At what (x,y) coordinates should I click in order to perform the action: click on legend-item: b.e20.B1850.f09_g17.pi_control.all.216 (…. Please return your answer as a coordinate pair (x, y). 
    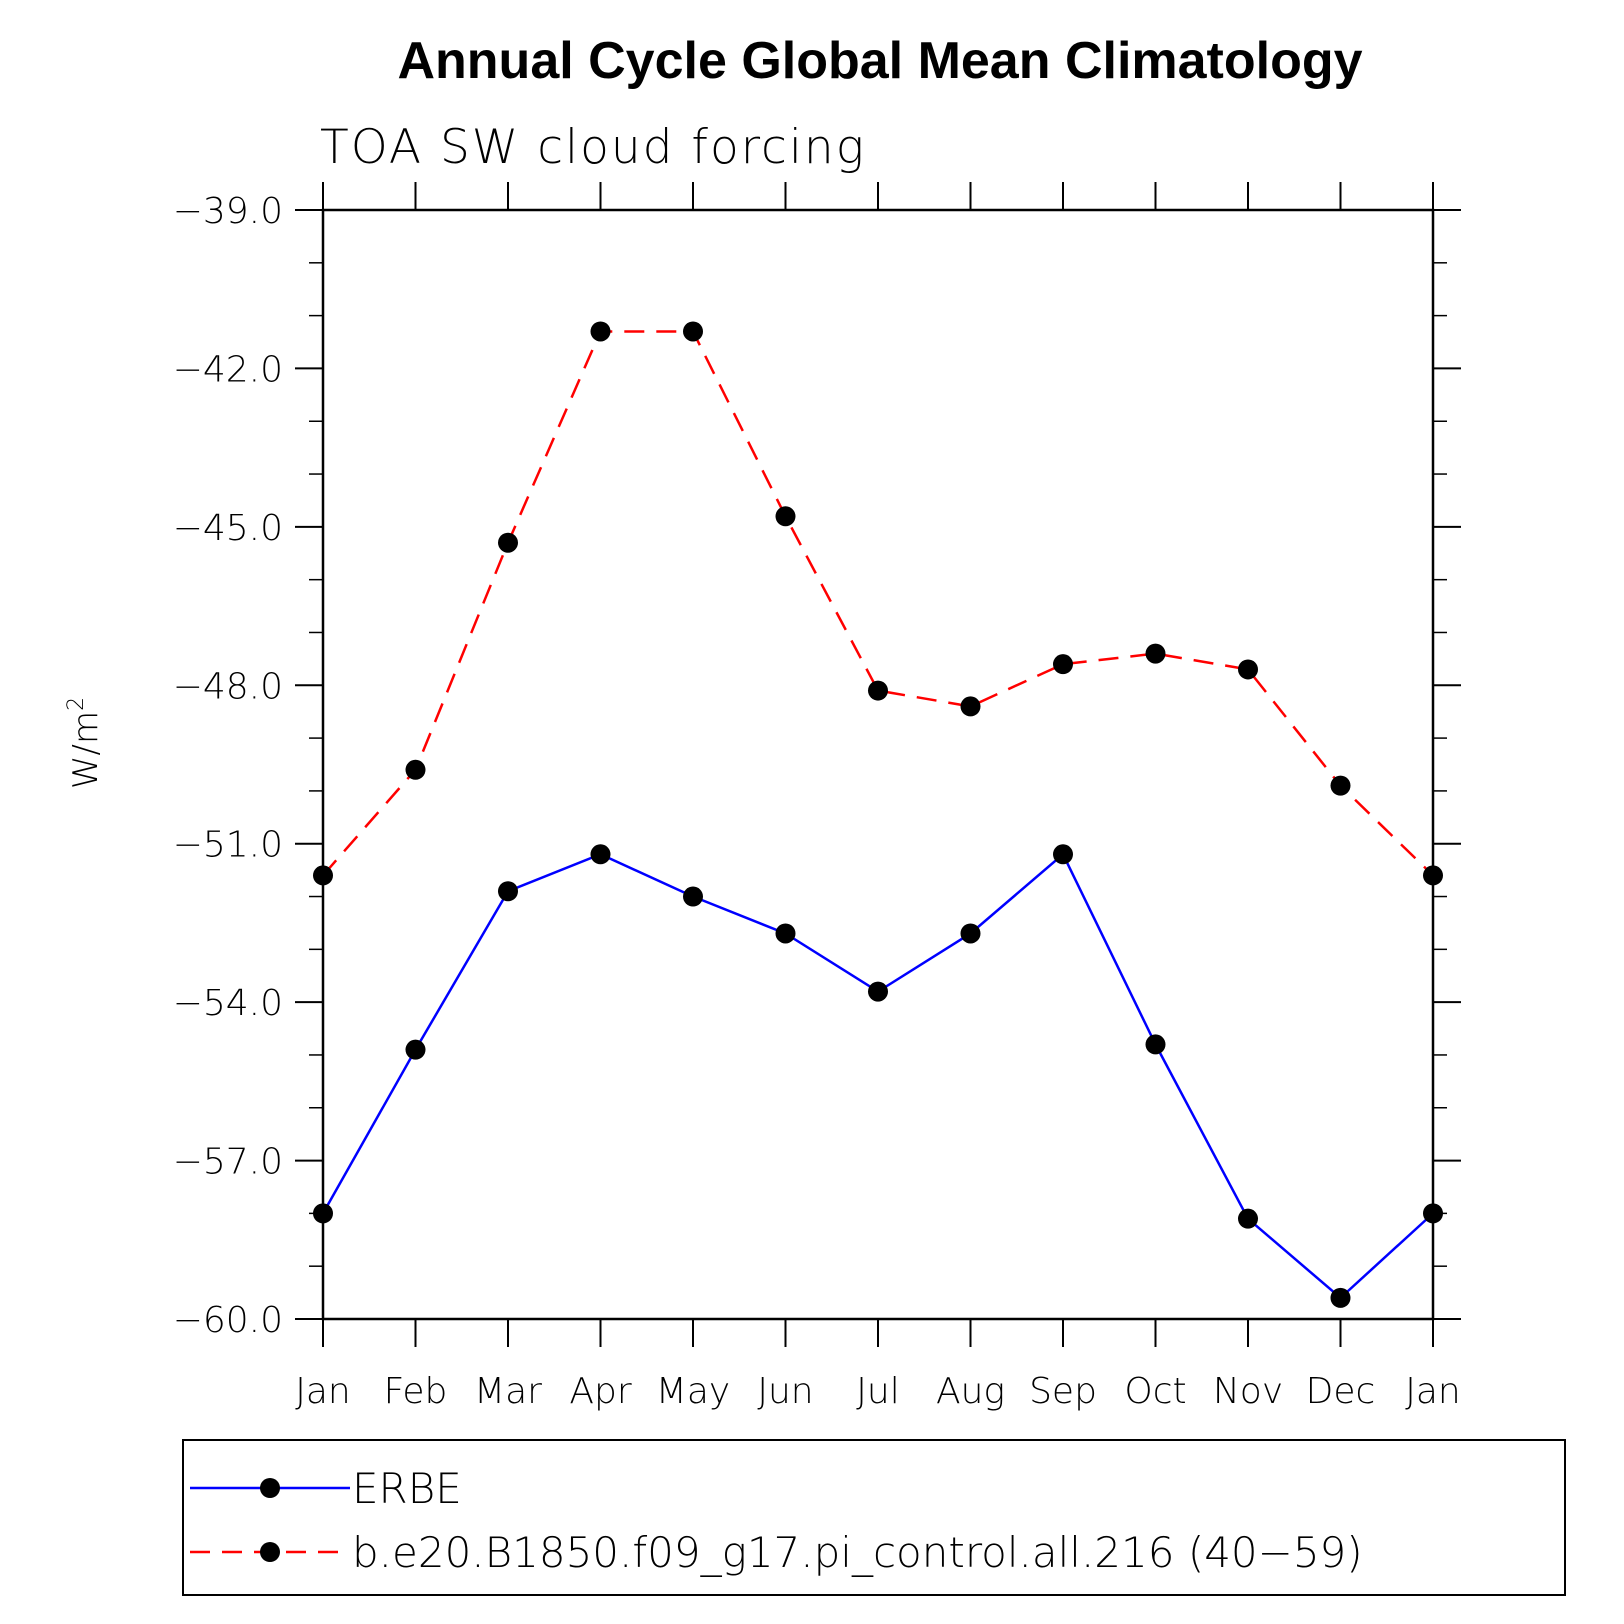
    Looking at the image, I should click on (776, 1552).